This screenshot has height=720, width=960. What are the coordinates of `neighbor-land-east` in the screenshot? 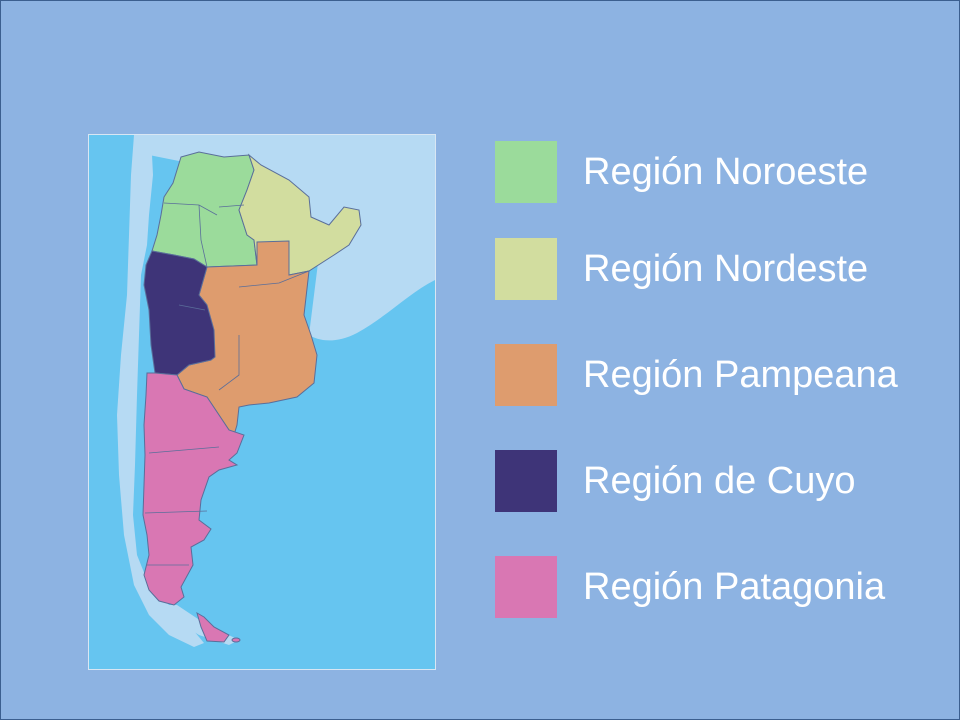 It's located at (292, 238).